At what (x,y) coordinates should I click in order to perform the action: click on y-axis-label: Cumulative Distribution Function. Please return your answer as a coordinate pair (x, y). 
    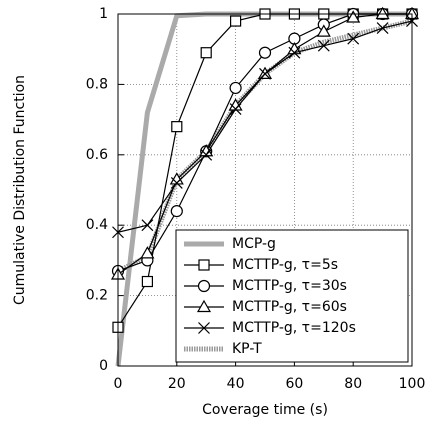
    Looking at the image, I should click on (20, 190).